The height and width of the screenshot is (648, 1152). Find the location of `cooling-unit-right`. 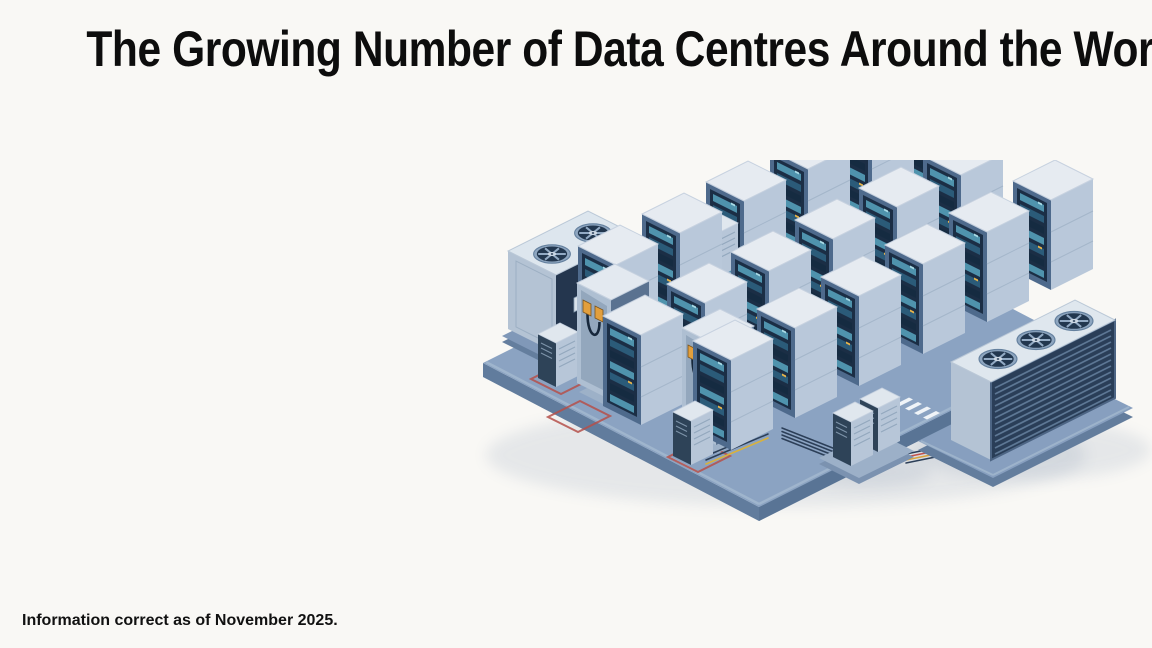

cooling-unit-right is located at coordinates (1025, 393).